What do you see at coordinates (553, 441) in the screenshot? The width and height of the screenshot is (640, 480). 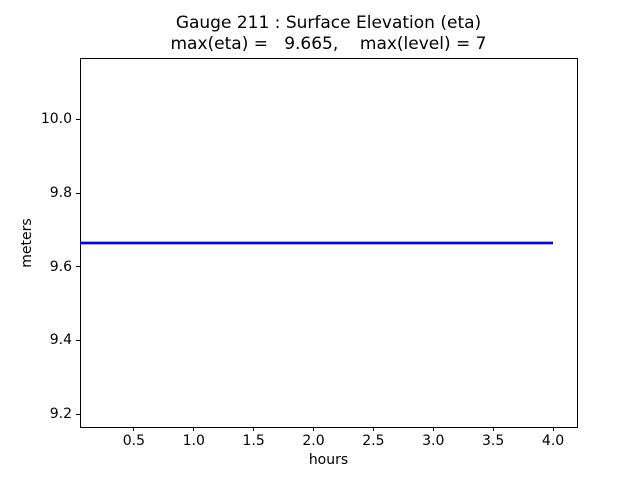 I see `x-tick-label: 4.0` at bounding box center [553, 441].